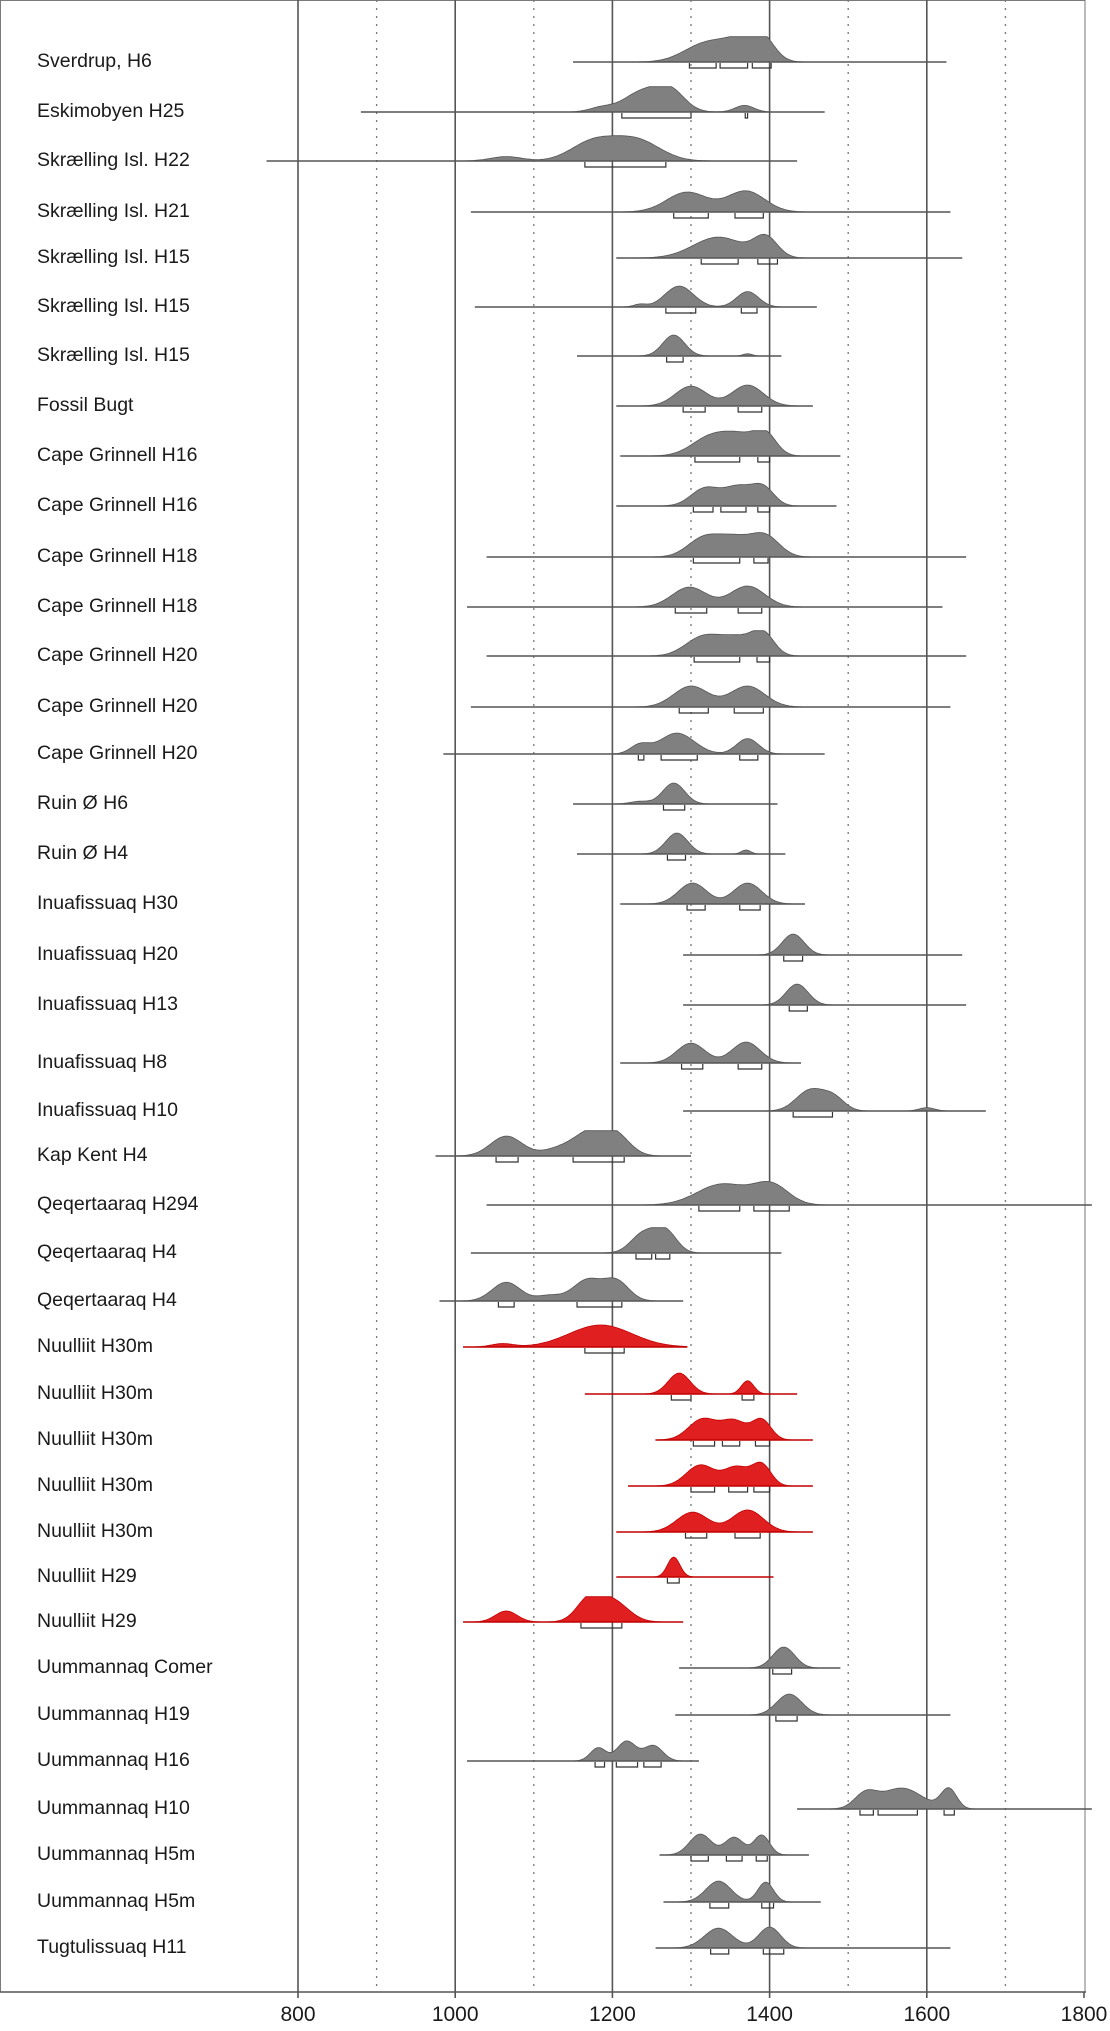  Describe the element at coordinates (612, 2014) in the screenshot. I see `x-tick-label: 1200` at that location.